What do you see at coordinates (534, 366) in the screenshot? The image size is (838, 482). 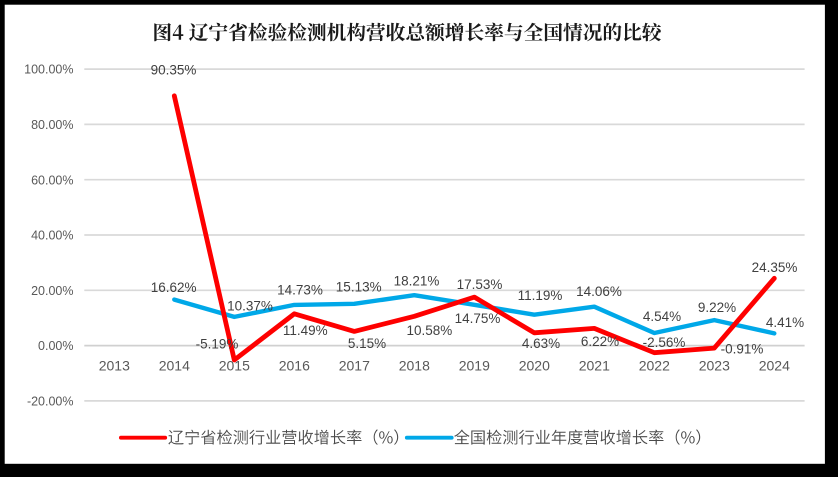 I see `svg-text: 2020` at bounding box center [534, 366].